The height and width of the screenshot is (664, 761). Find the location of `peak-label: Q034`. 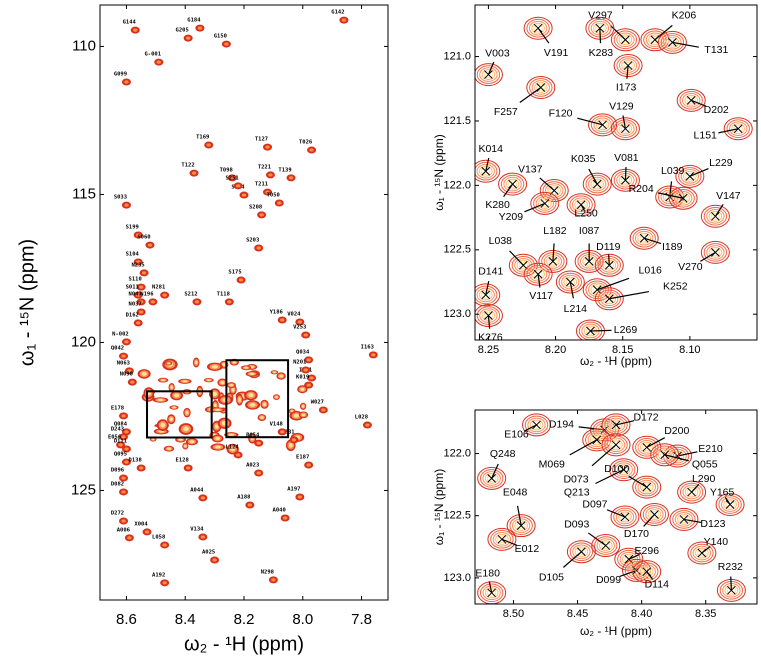

peak-label: Q034 is located at coordinates (303, 352).